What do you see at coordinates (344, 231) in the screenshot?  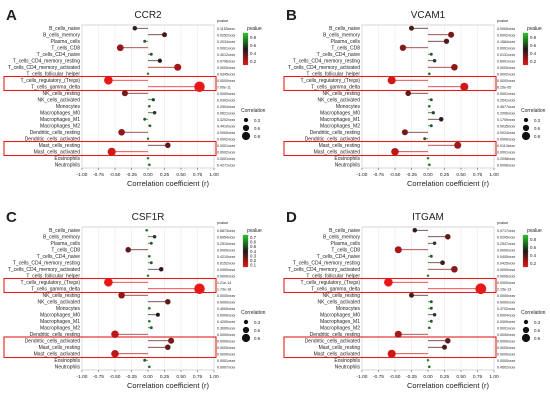 I see `row-label: B_cells_naive` at bounding box center [344, 231].